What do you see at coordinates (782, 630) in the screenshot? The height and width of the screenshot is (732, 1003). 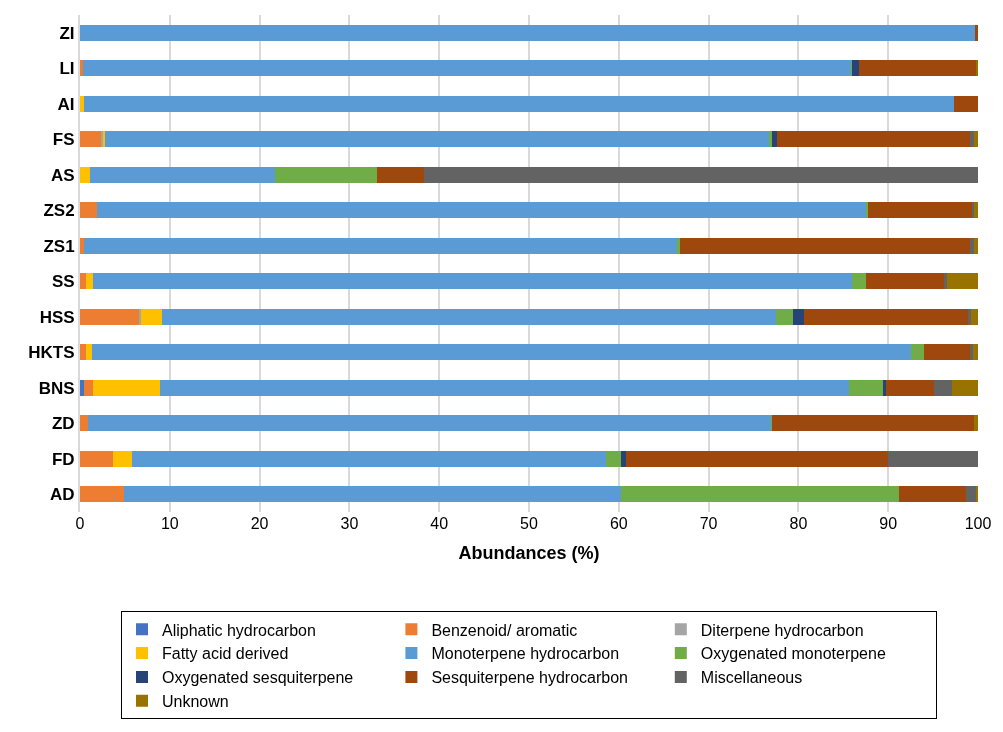 I see `legend-label: Diterpene hydrocarbon` at bounding box center [782, 630].